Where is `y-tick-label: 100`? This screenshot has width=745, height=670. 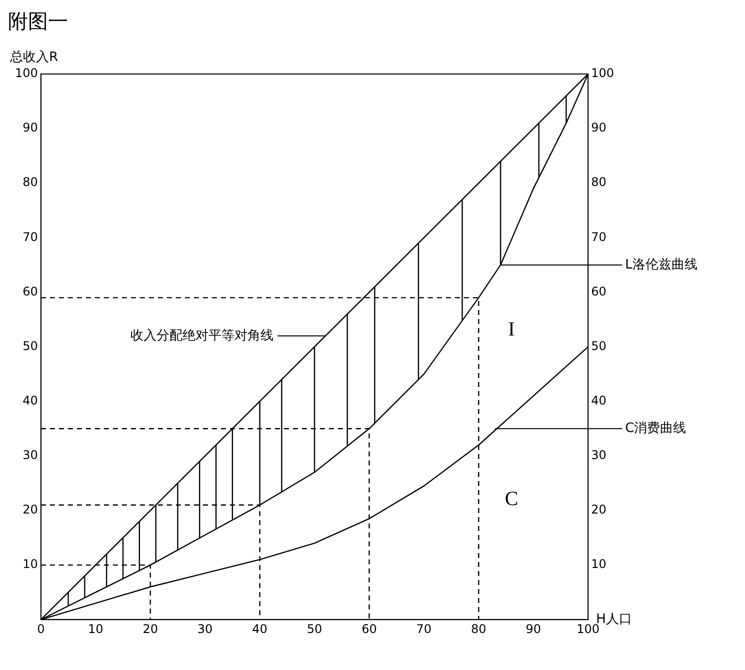
y-tick-label: 100 is located at coordinates (26, 73).